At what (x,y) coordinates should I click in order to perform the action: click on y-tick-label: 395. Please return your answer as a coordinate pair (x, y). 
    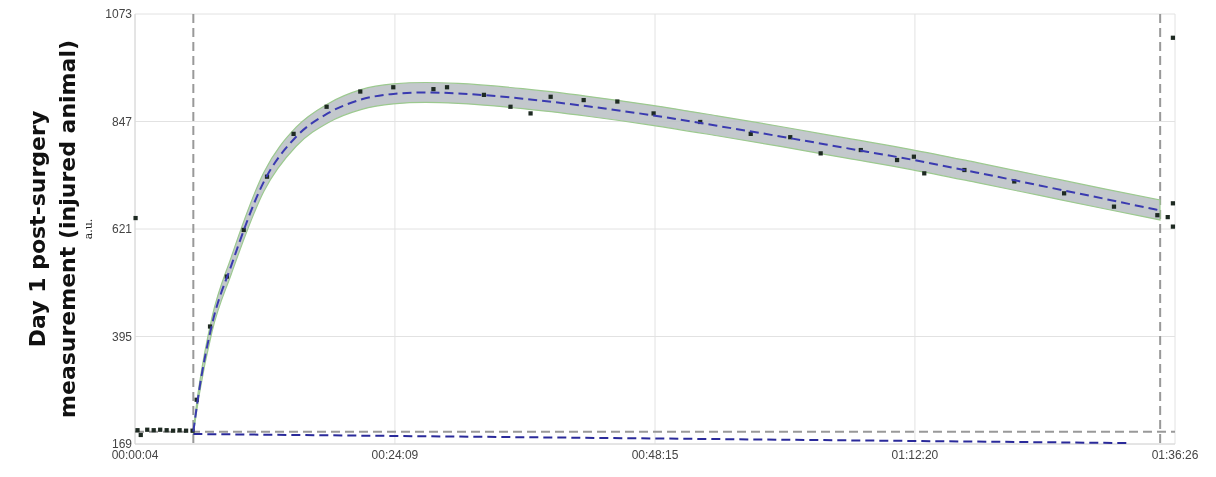
    Looking at the image, I should click on (122, 336).